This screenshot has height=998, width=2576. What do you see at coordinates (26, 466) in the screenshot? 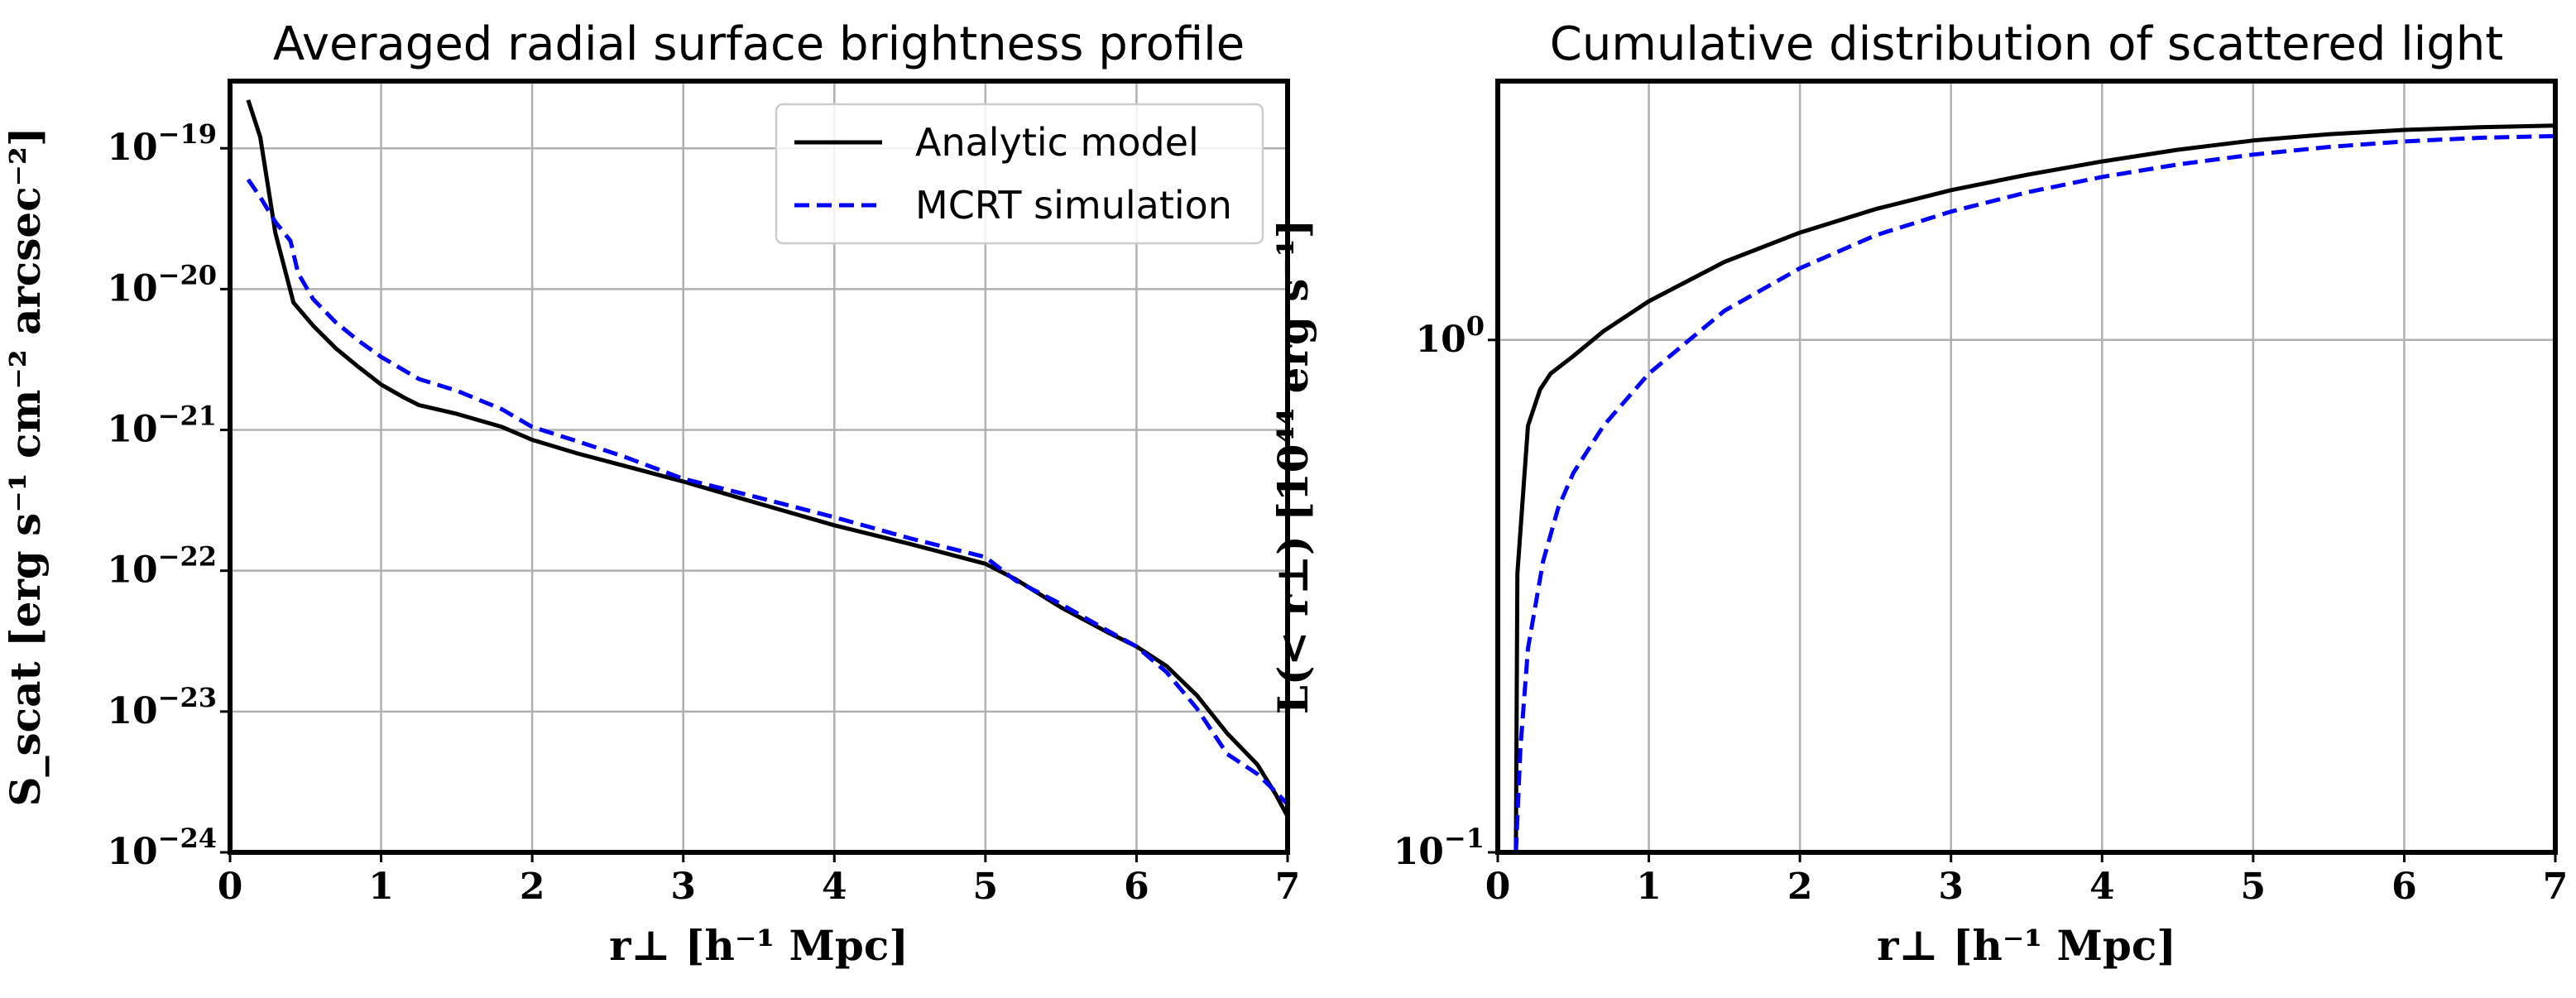
I see `y-axis-label: S_scat [erg s⁻¹ cm⁻² arcsec⁻²]` at bounding box center [26, 466].